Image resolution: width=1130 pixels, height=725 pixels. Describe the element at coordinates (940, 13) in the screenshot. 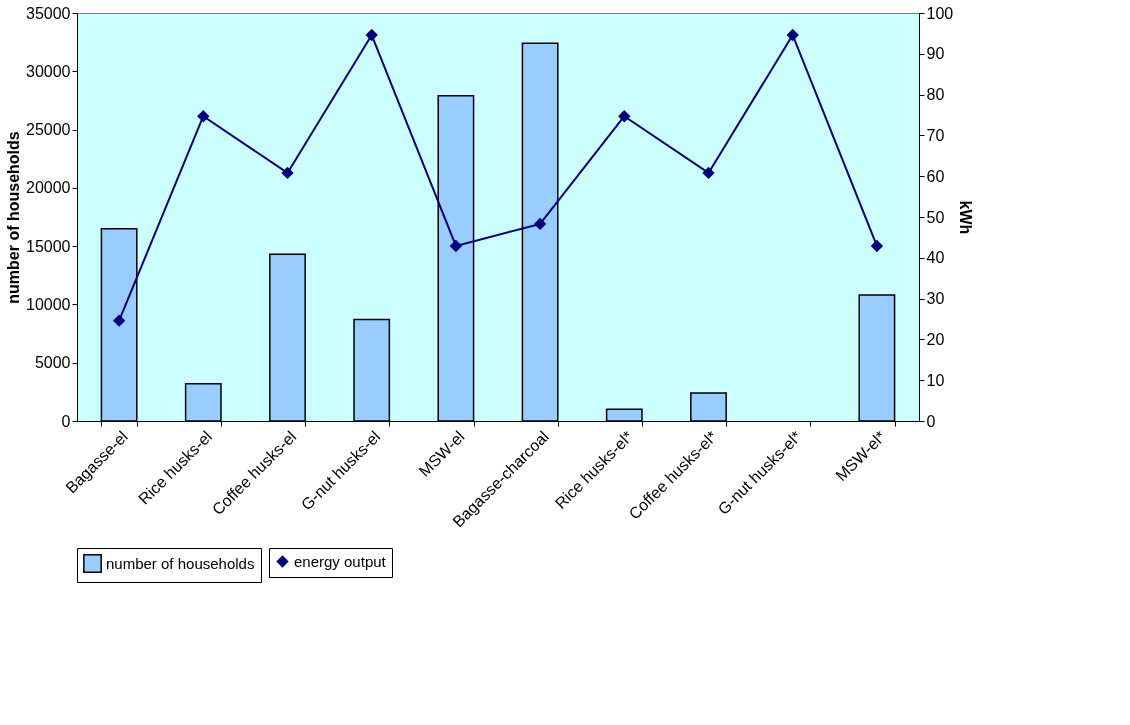

I see `y2-tick-label: 100` at that location.